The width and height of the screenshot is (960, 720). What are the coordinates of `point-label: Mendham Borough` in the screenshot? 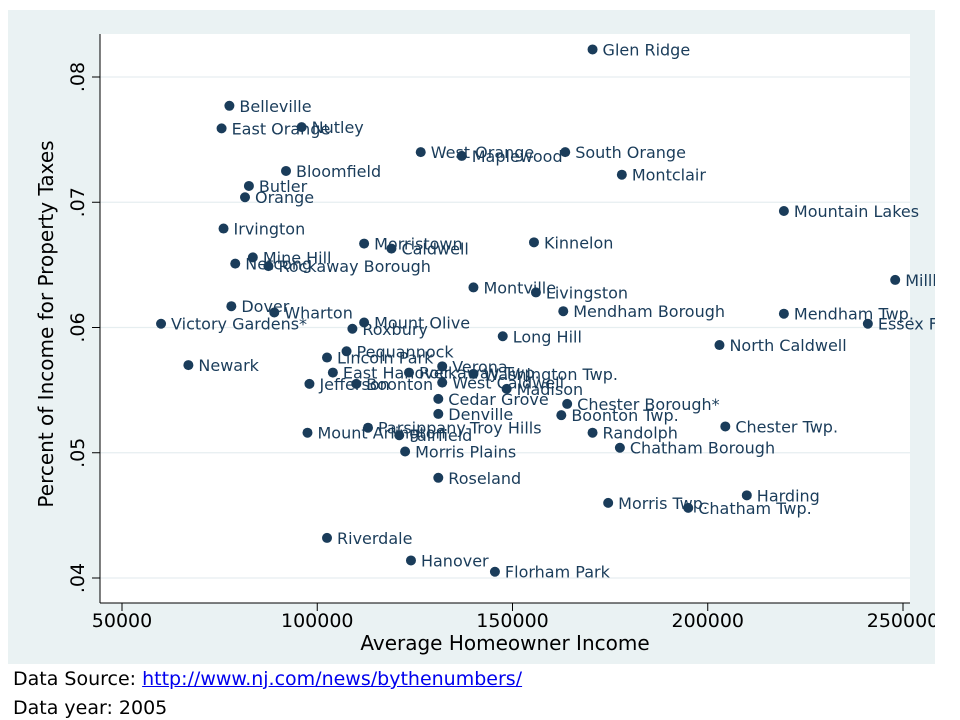 It's located at (649, 311).